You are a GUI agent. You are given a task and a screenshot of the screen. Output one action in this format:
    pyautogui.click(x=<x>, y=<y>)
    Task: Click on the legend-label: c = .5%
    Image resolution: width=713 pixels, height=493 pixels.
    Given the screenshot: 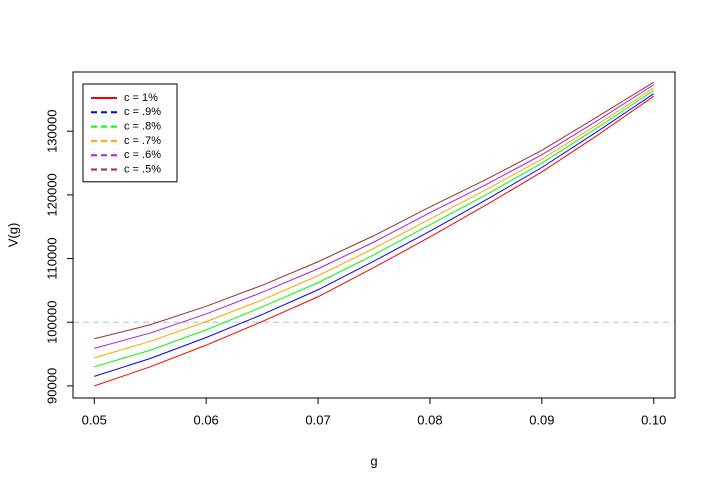 What is the action you would take?
    pyautogui.click(x=142, y=169)
    